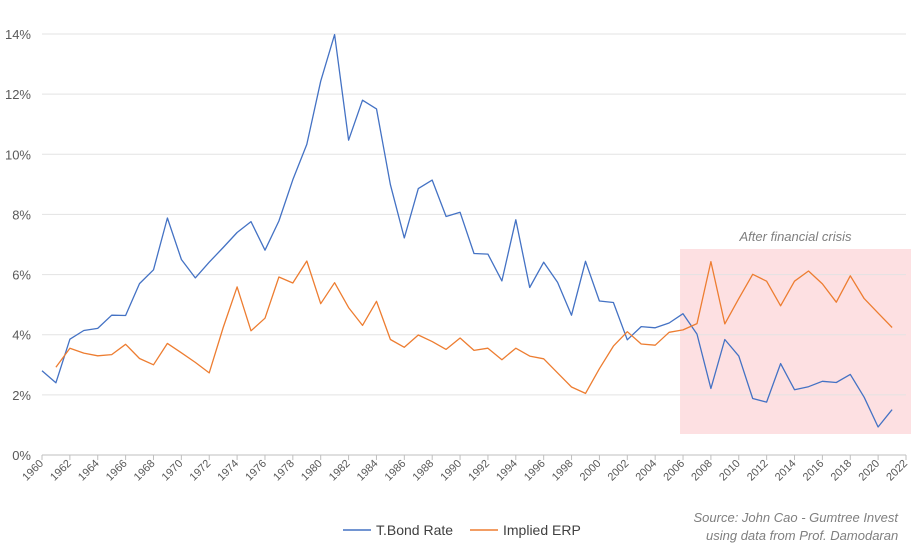 The height and width of the screenshot is (544, 919). I want to click on x-tick-label: 2022, so click(897, 471).